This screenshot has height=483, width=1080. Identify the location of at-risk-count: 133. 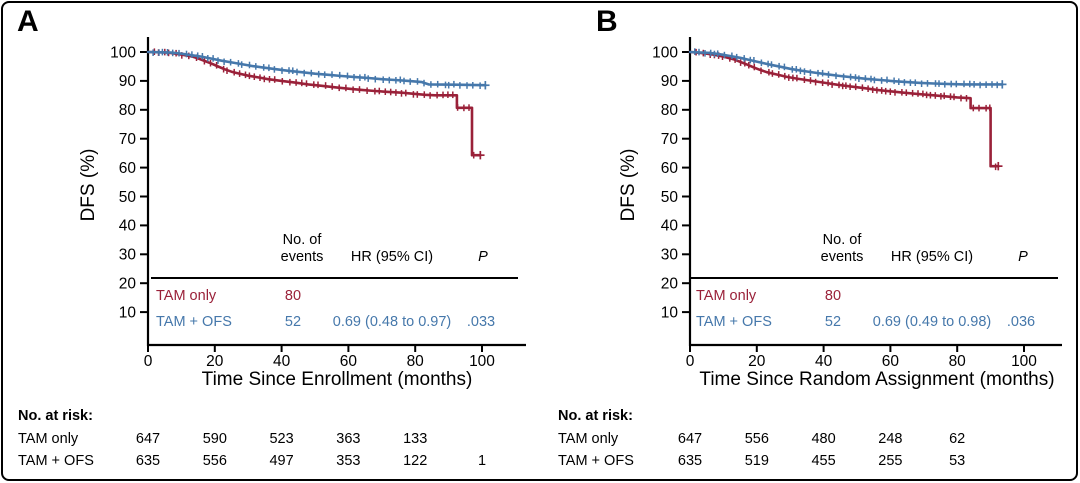
(415, 439).